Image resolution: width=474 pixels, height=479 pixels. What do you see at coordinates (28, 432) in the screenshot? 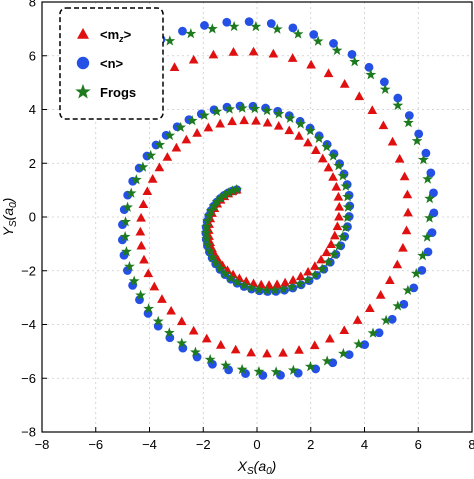
I see `y-tick-label: −8` at bounding box center [28, 432].